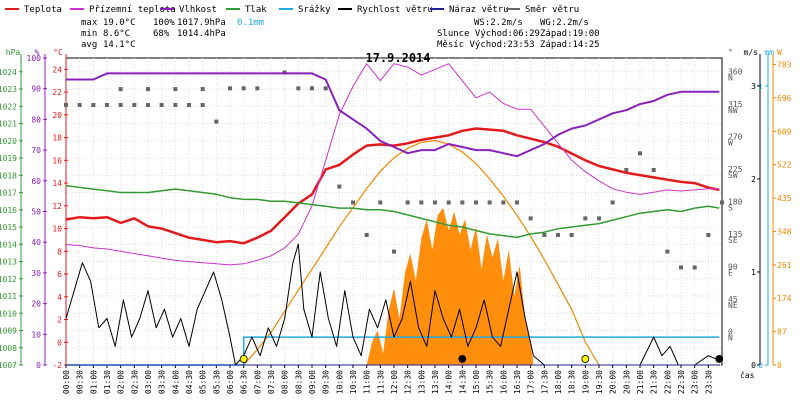 The image size is (800, 400). Describe the element at coordinates (784, 165) in the screenshot. I see `axis-tick-label-solar: 522` at that location.